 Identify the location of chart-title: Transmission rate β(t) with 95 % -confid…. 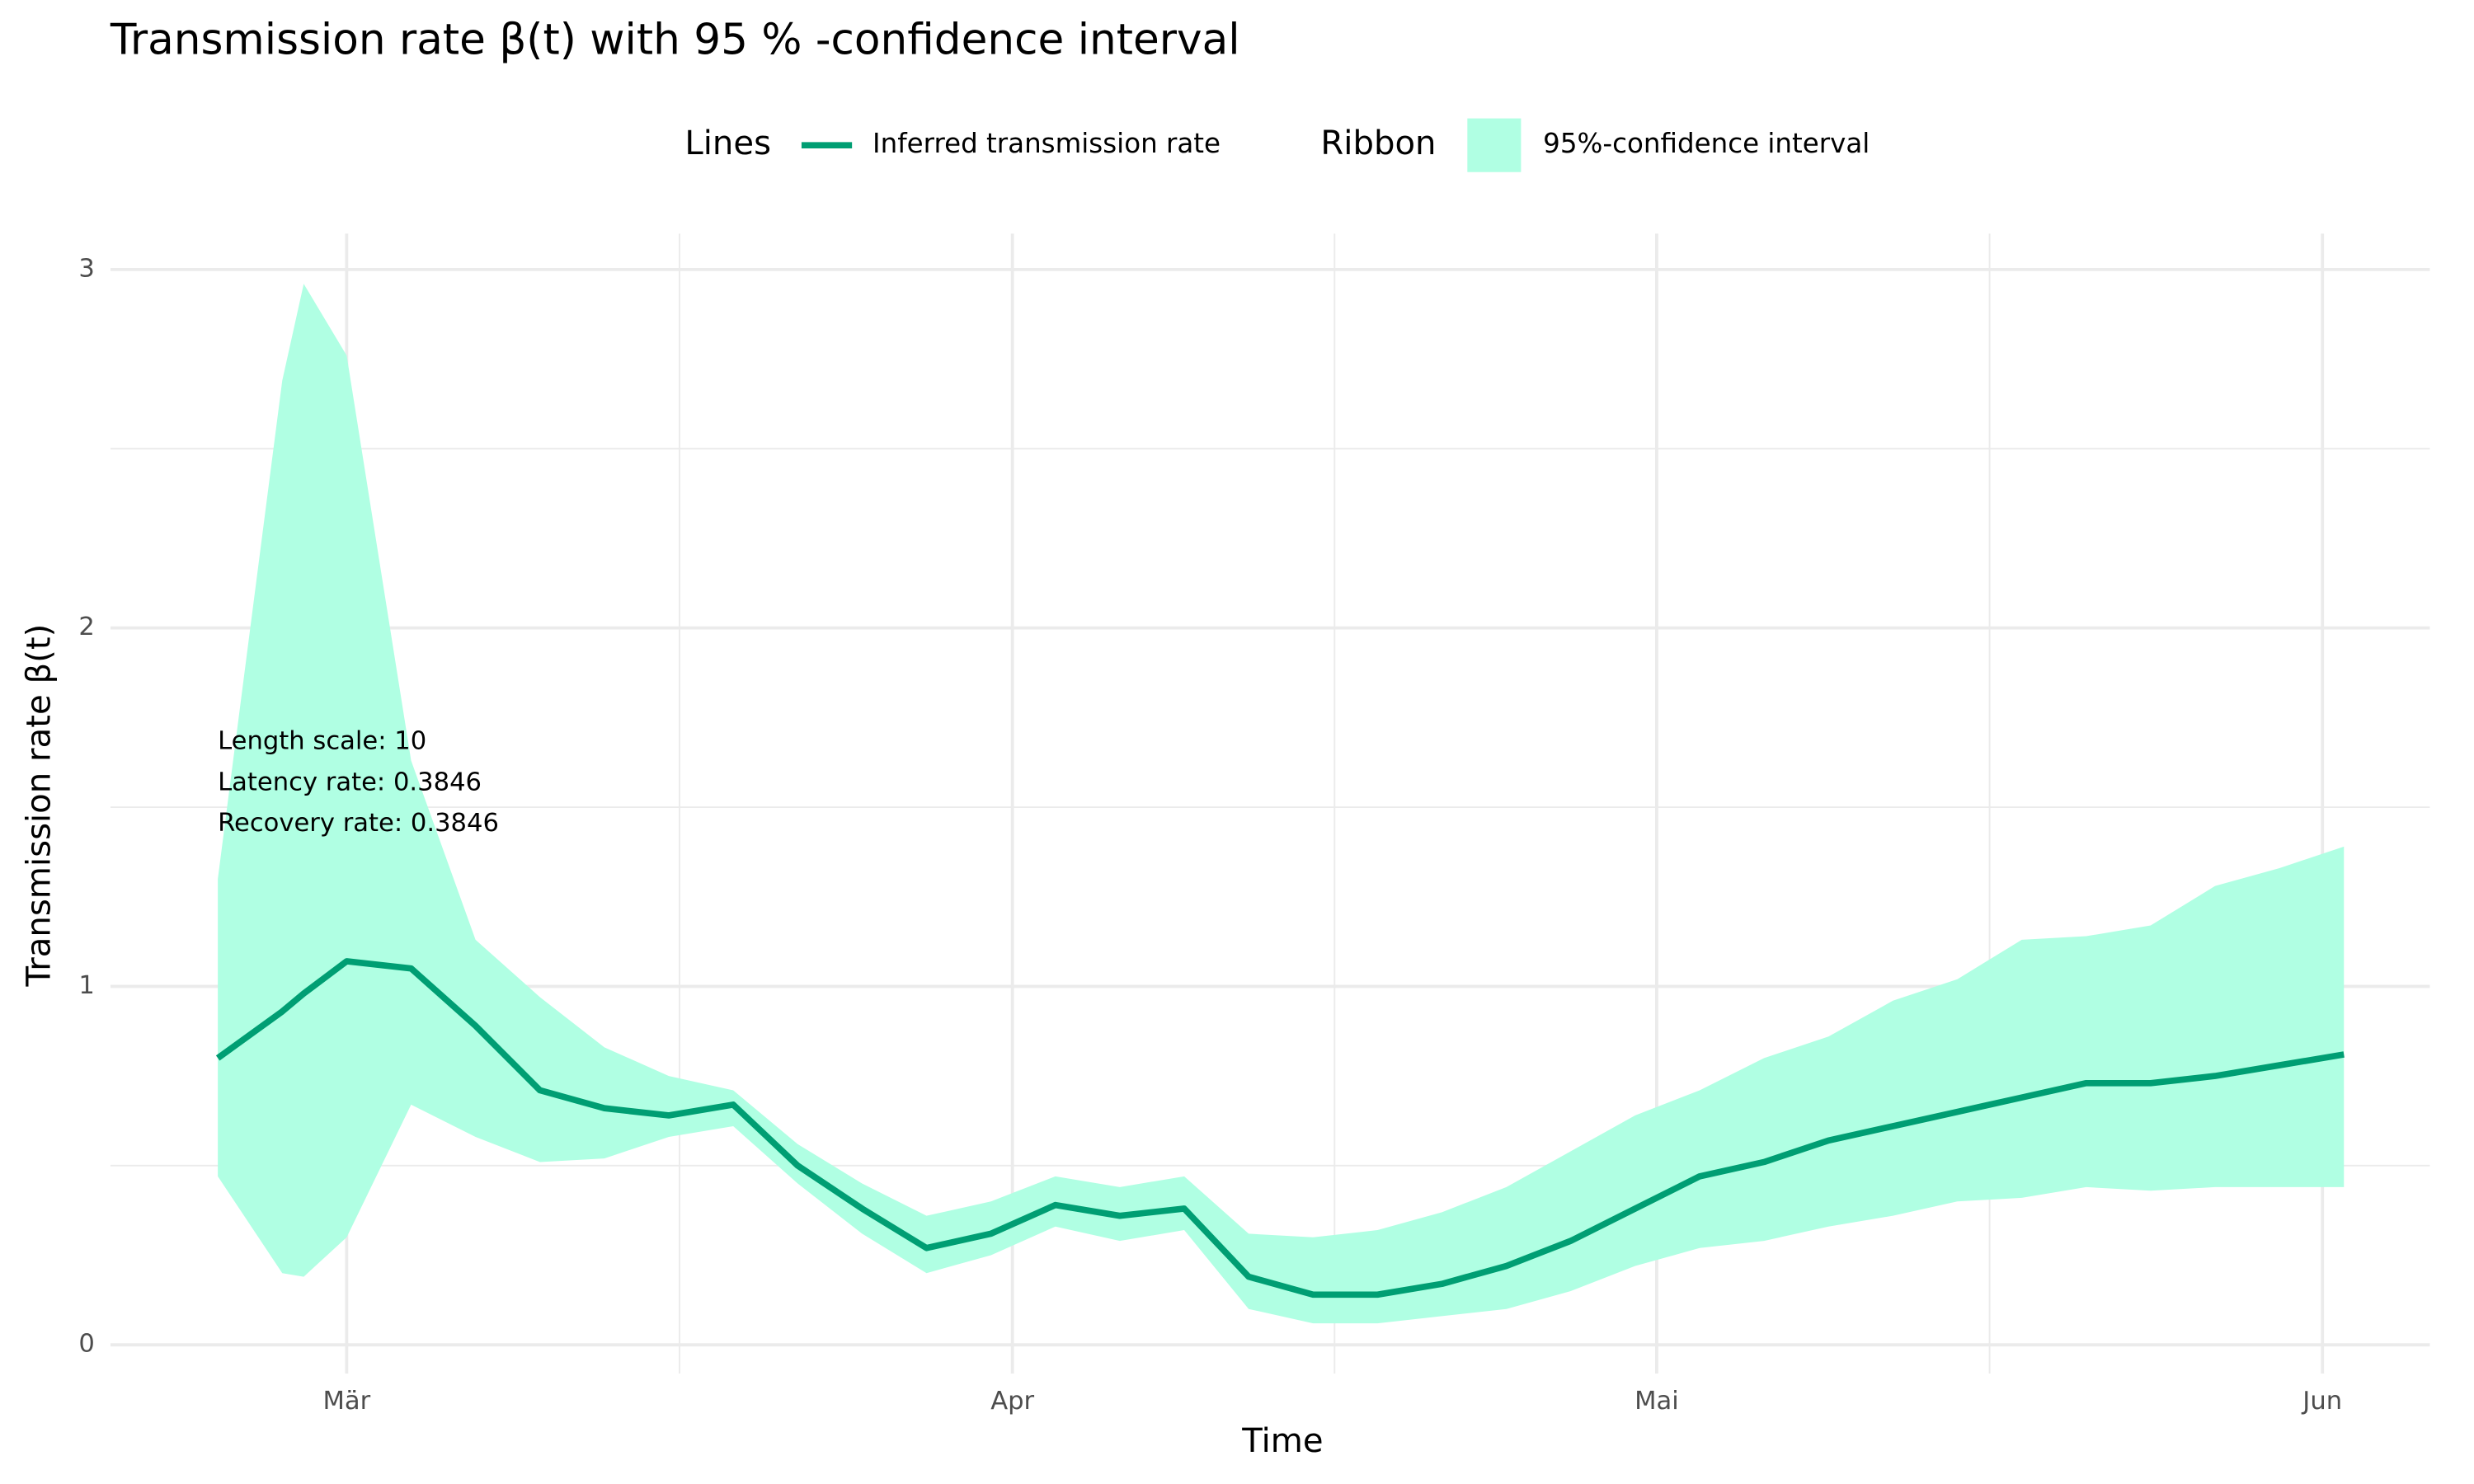
(675, 40).